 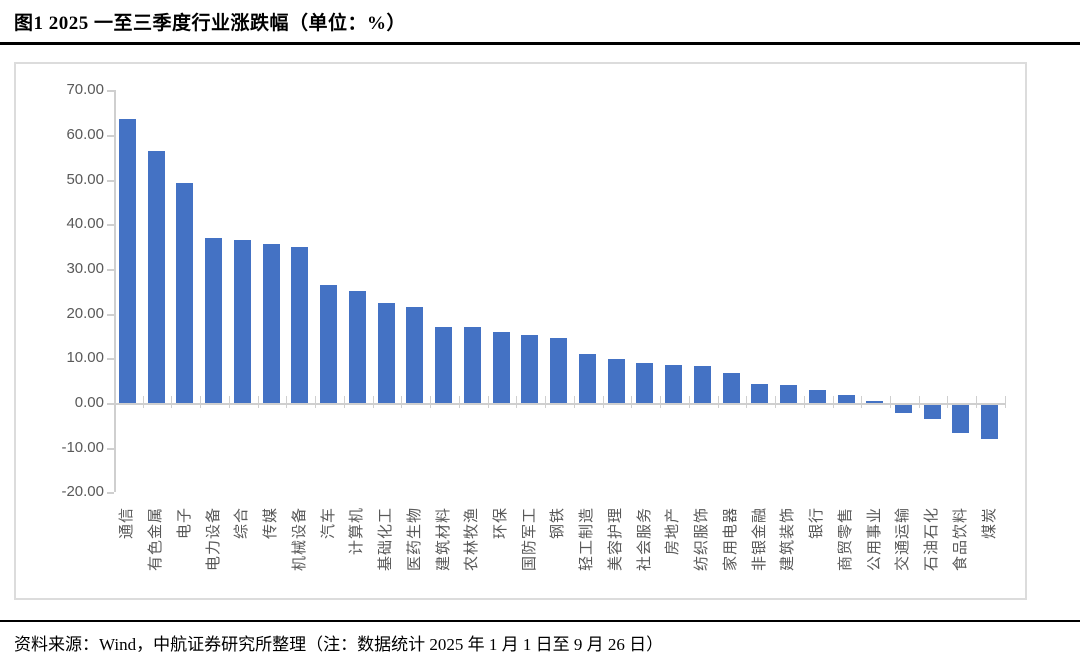 What do you see at coordinates (414, 539) in the screenshot?
I see `category-label: 医药生物` at bounding box center [414, 539].